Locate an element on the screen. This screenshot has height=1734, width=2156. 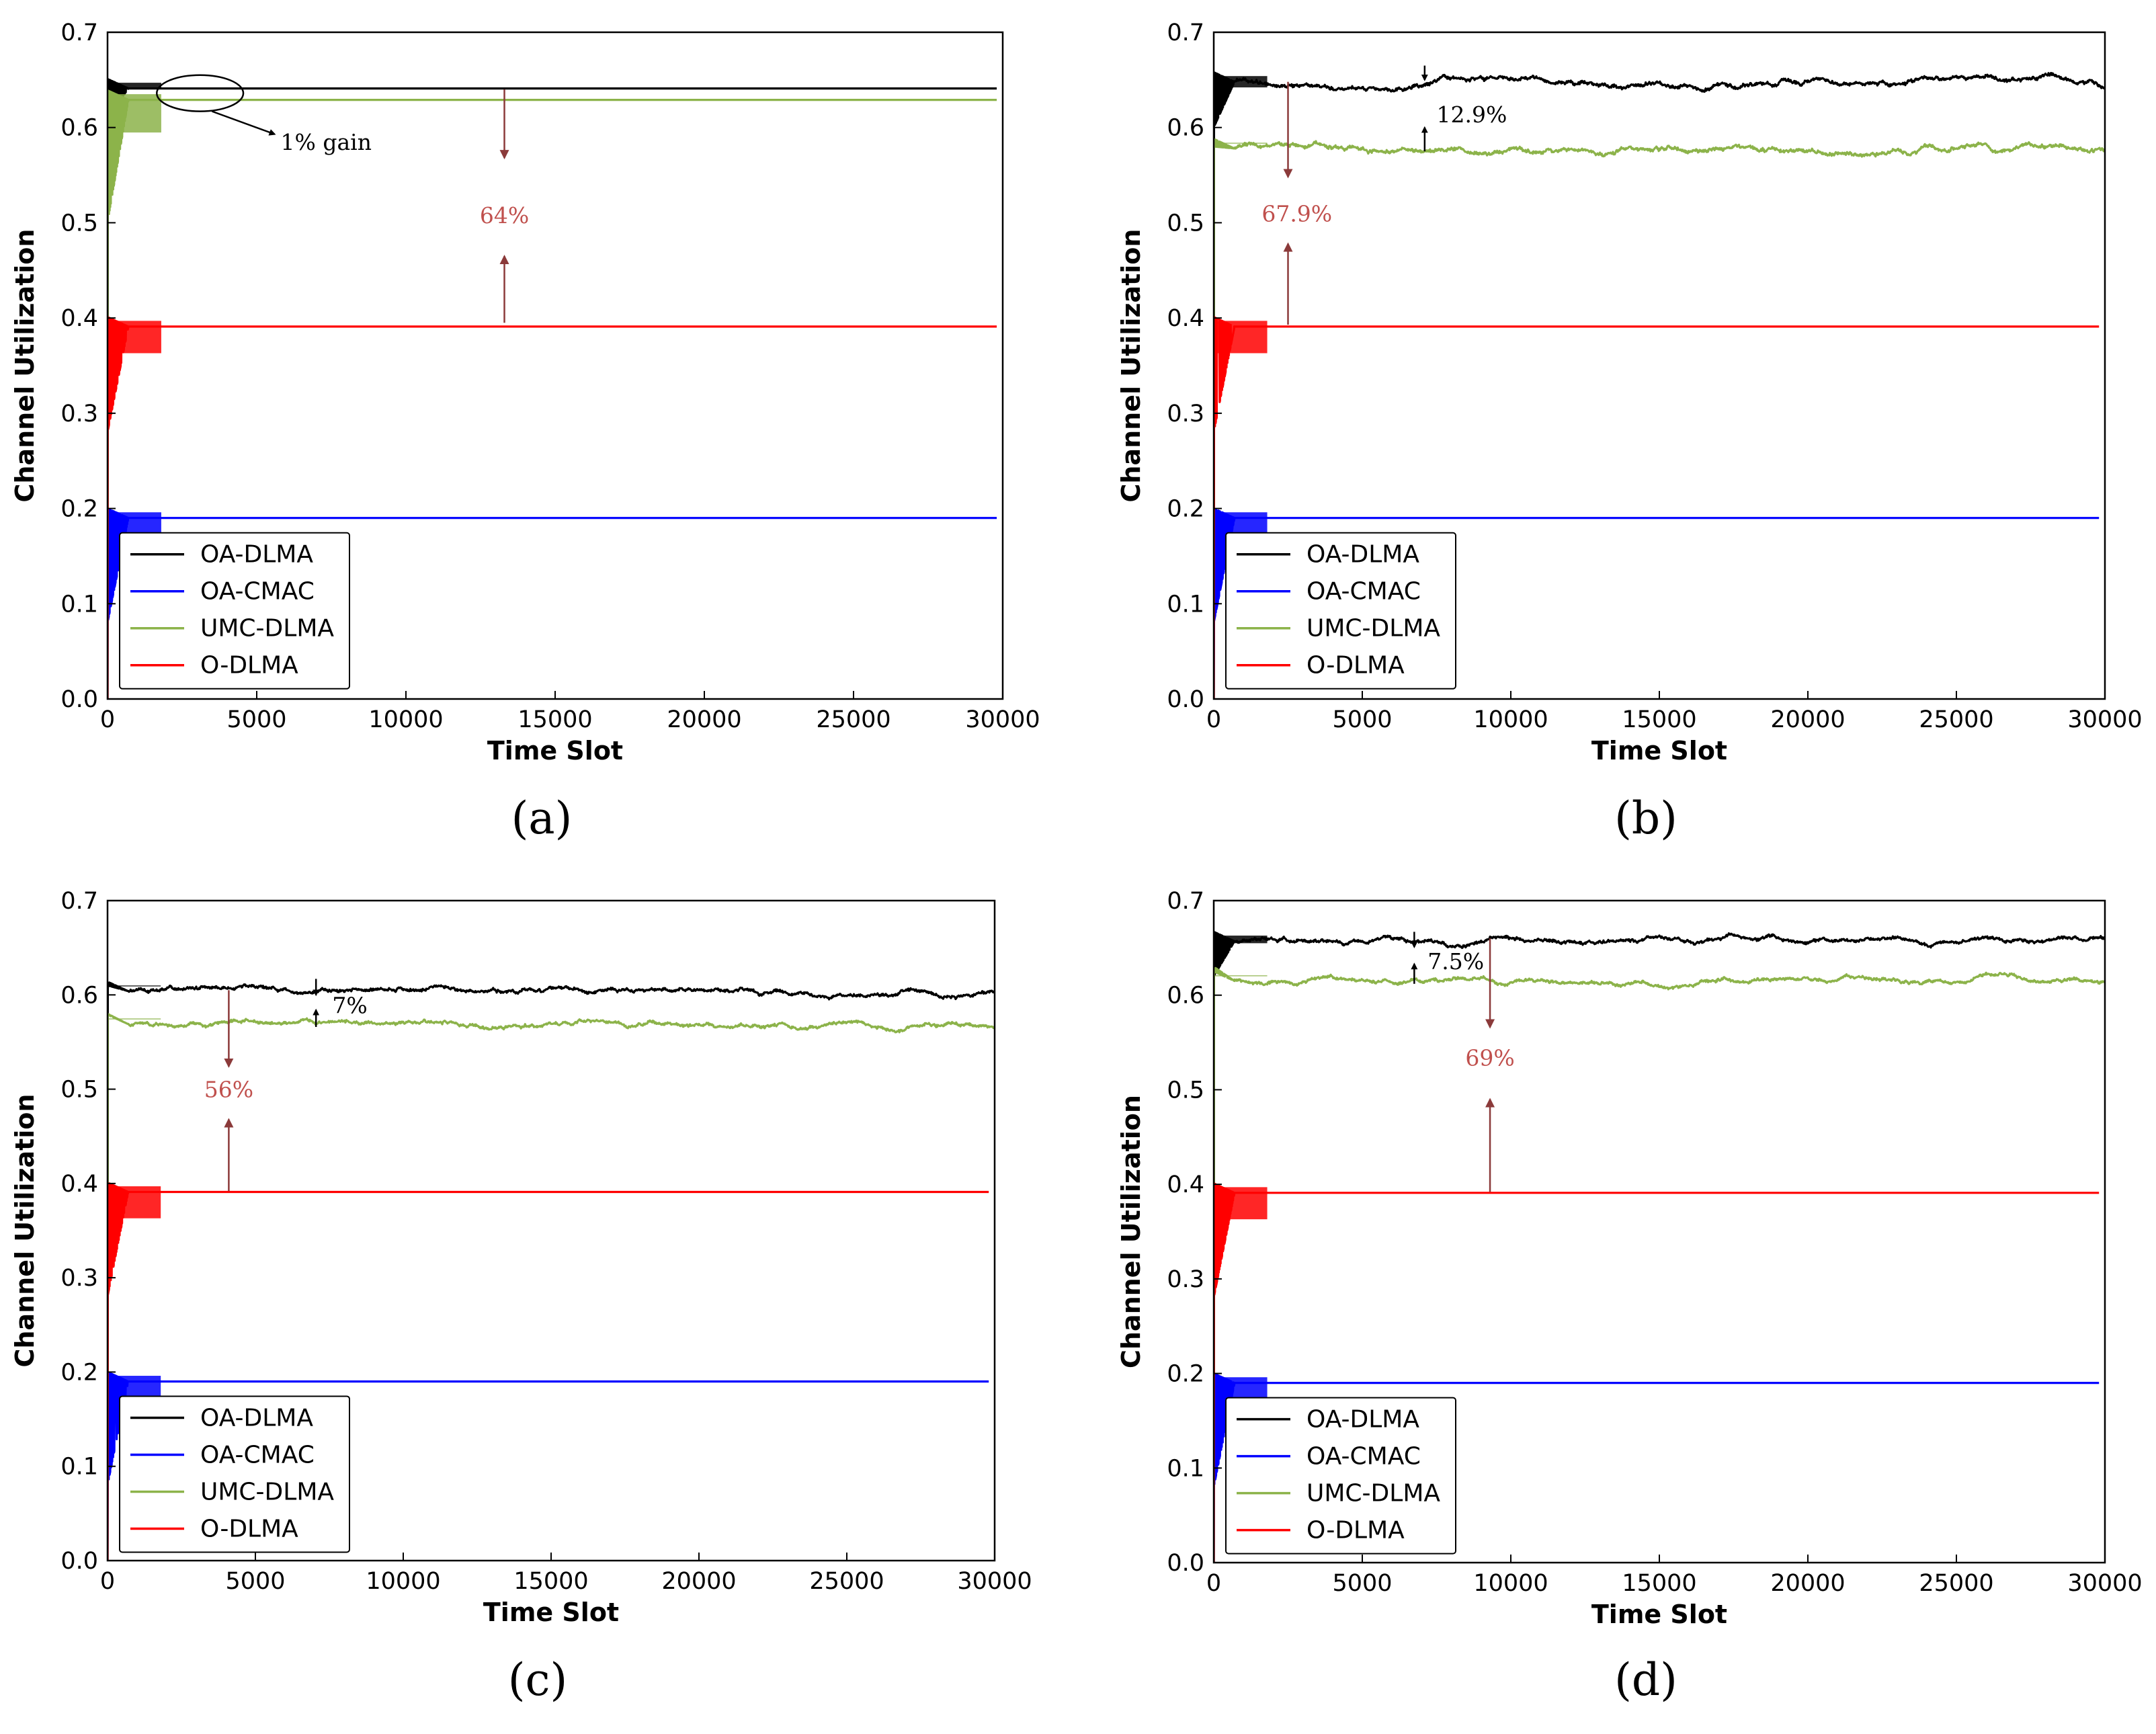
gain-arrow is located at coordinates (243, 123).